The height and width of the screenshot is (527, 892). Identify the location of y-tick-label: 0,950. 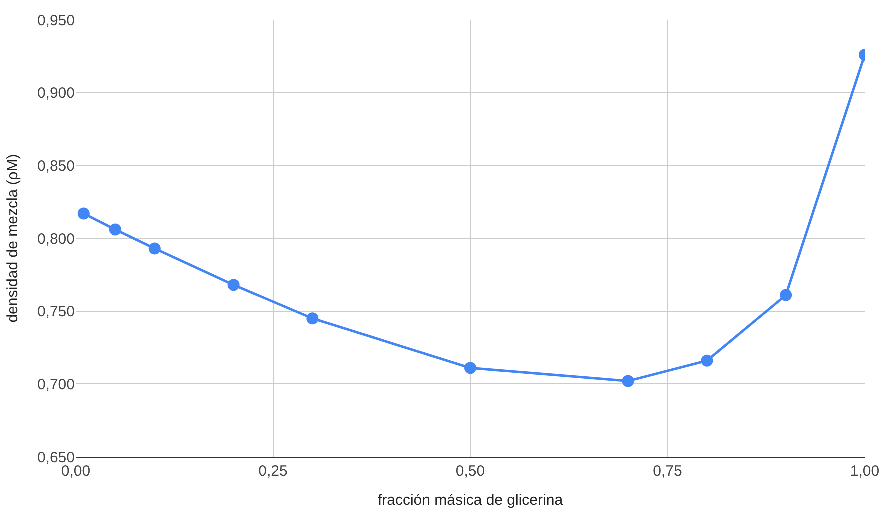
(56, 21).